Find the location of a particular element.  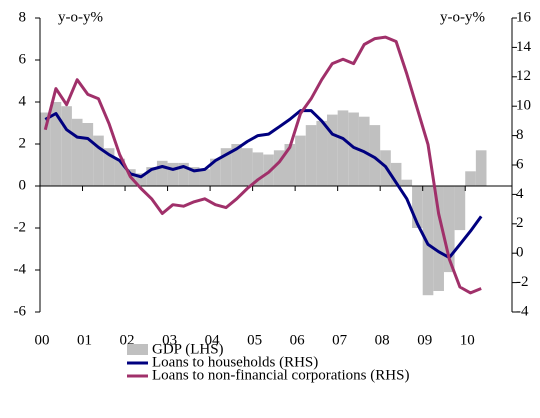

x-tick-label: 04 is located at coordinates (213, 340).